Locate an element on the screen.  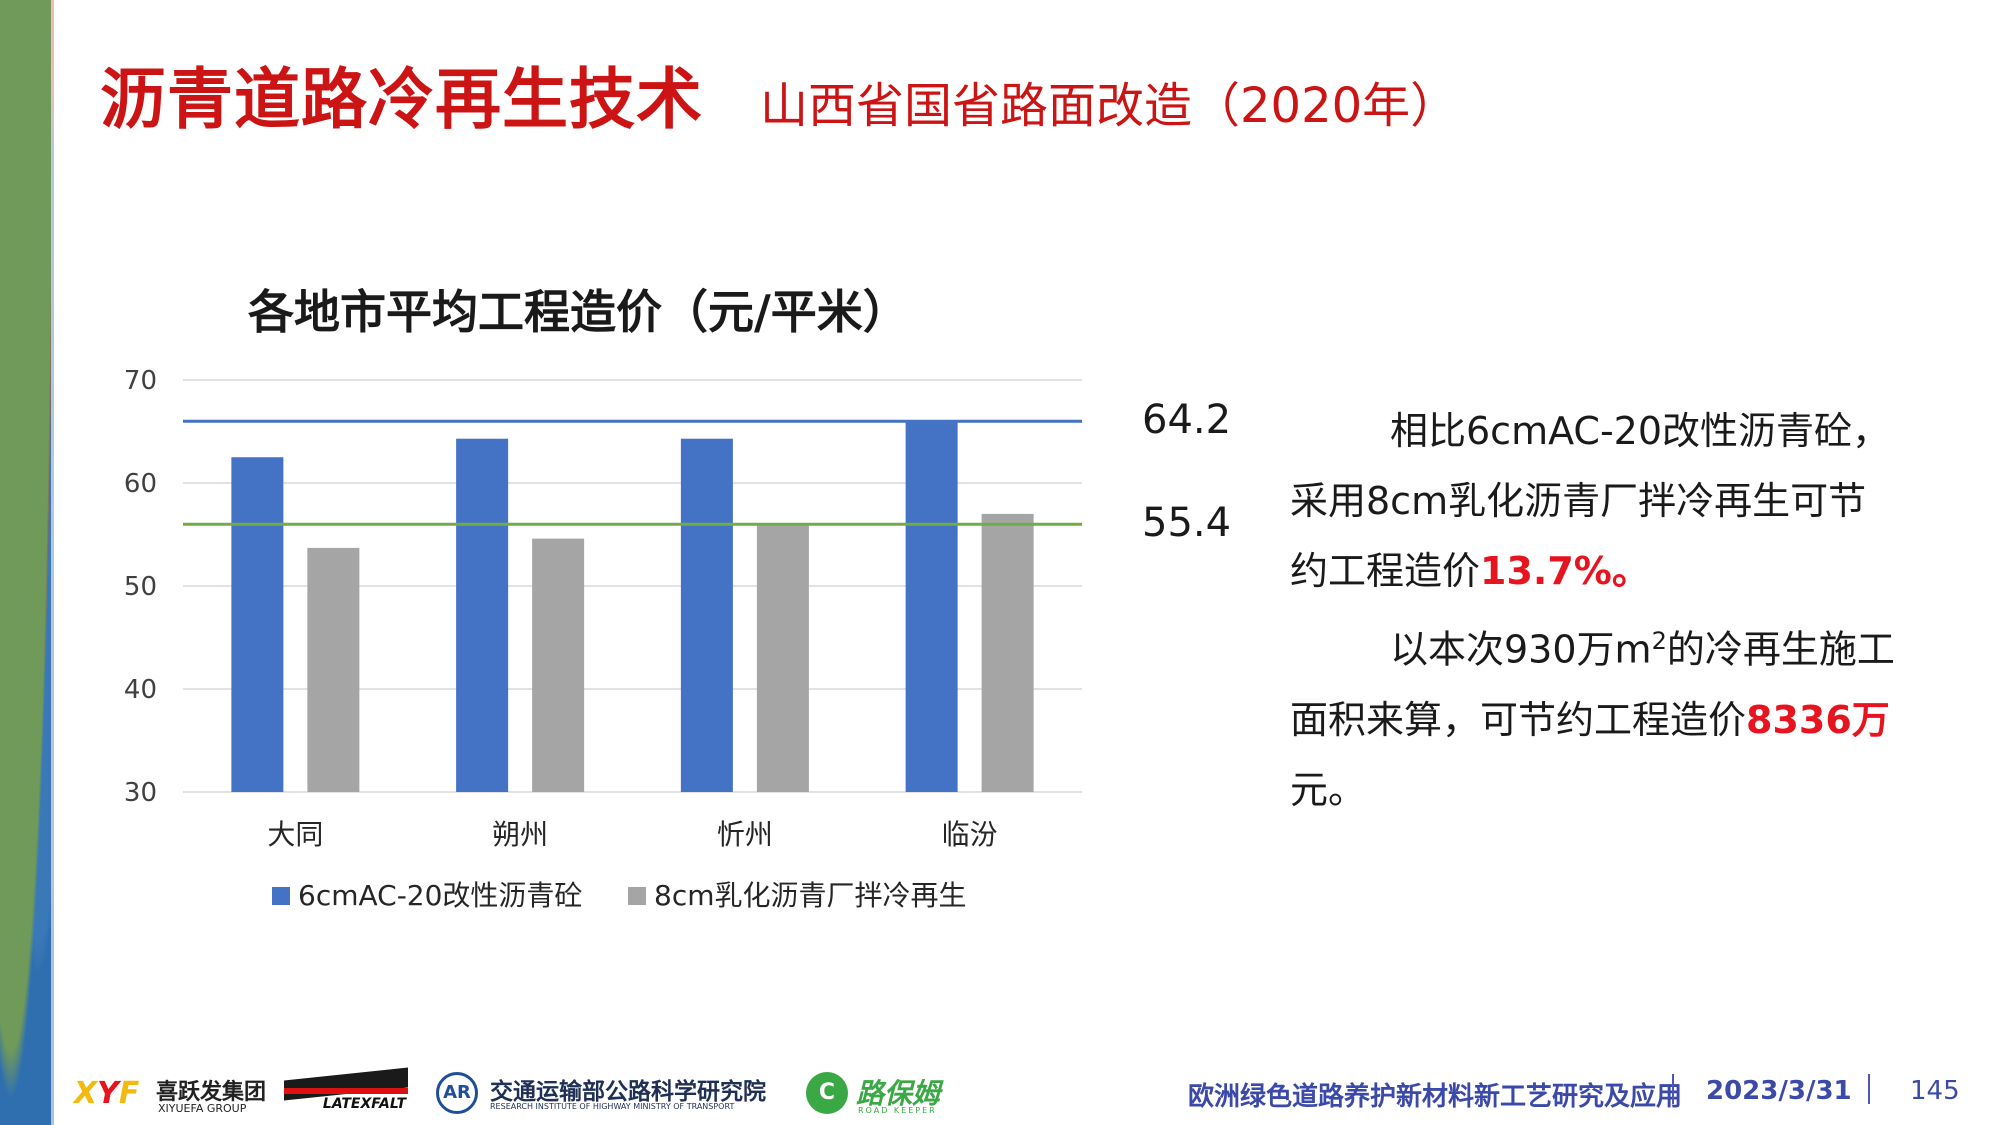
rioh-emblem-icon: AR is located at coordinates (457, 1093).